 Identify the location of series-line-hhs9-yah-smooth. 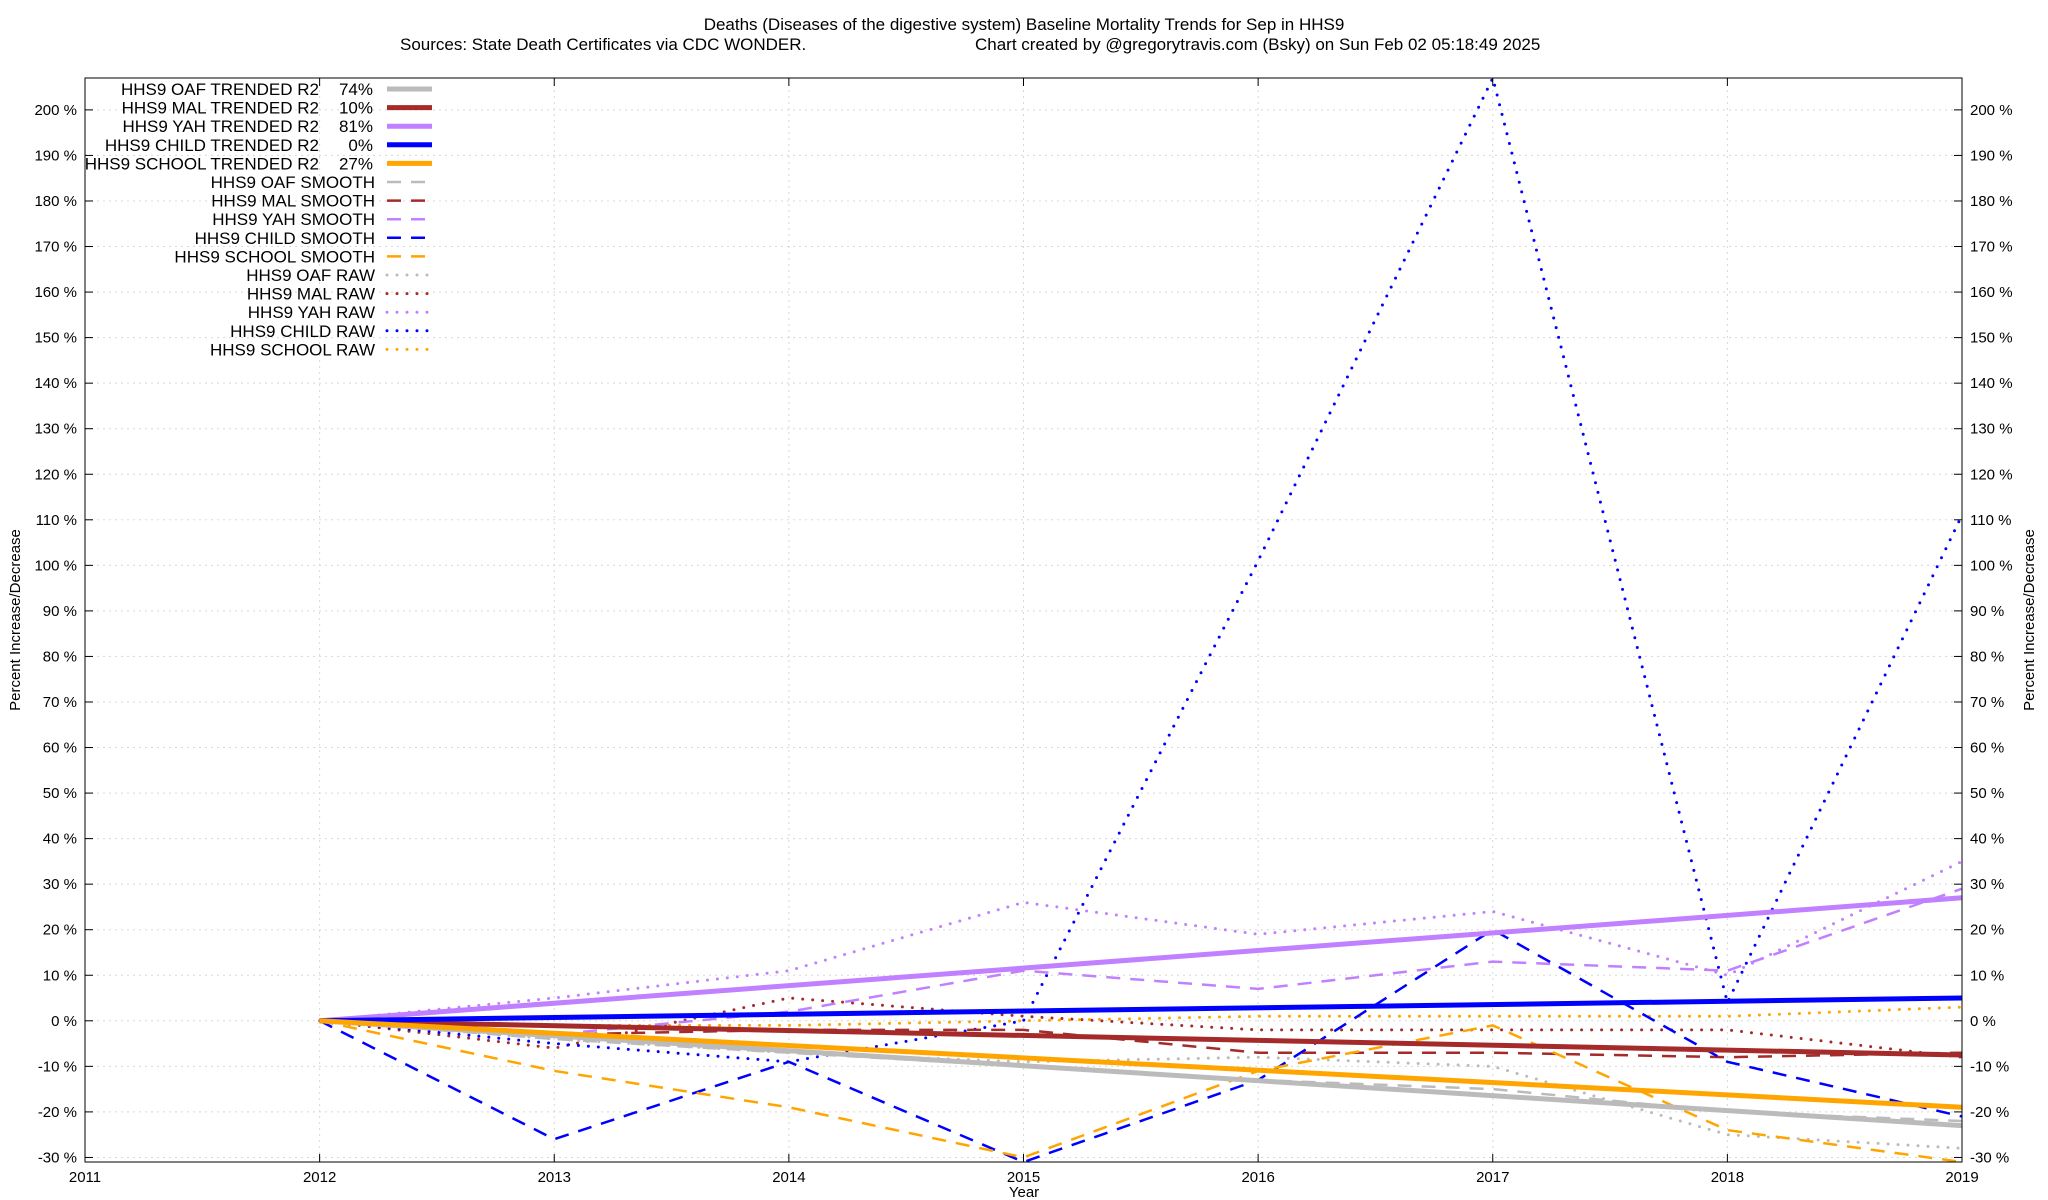
(1141, 961).